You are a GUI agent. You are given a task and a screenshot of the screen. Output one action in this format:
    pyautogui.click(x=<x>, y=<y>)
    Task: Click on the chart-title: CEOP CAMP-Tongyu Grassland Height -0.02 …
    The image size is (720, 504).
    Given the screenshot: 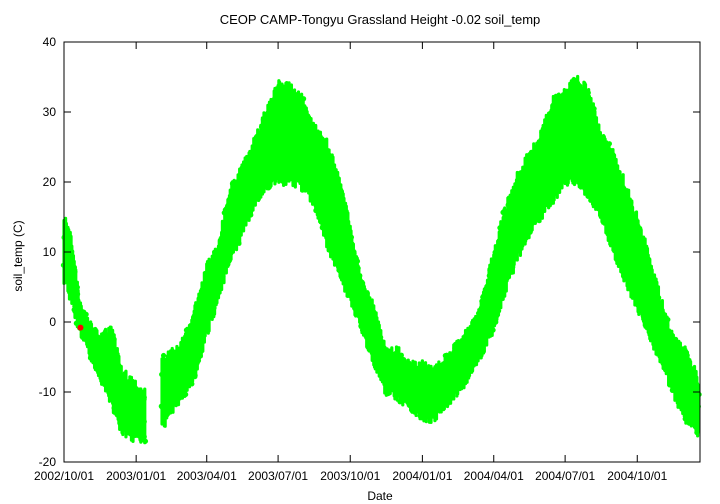 What is the action you would take?
    pyautogui.click(x=380, y=19)
    